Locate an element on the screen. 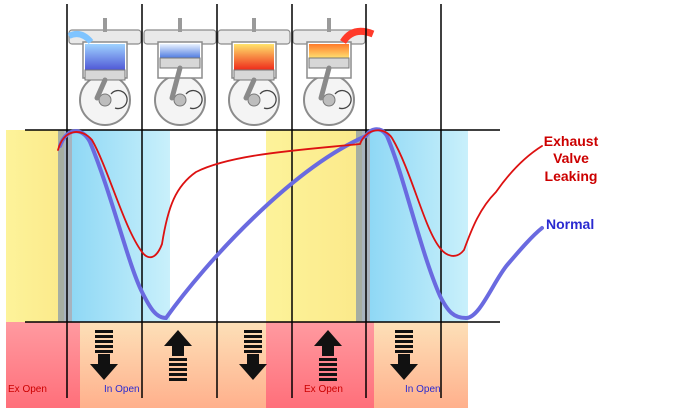 The width and height of the screenshot is (680, 415). intake-open-zone-right is located at coordinates (419, 226).